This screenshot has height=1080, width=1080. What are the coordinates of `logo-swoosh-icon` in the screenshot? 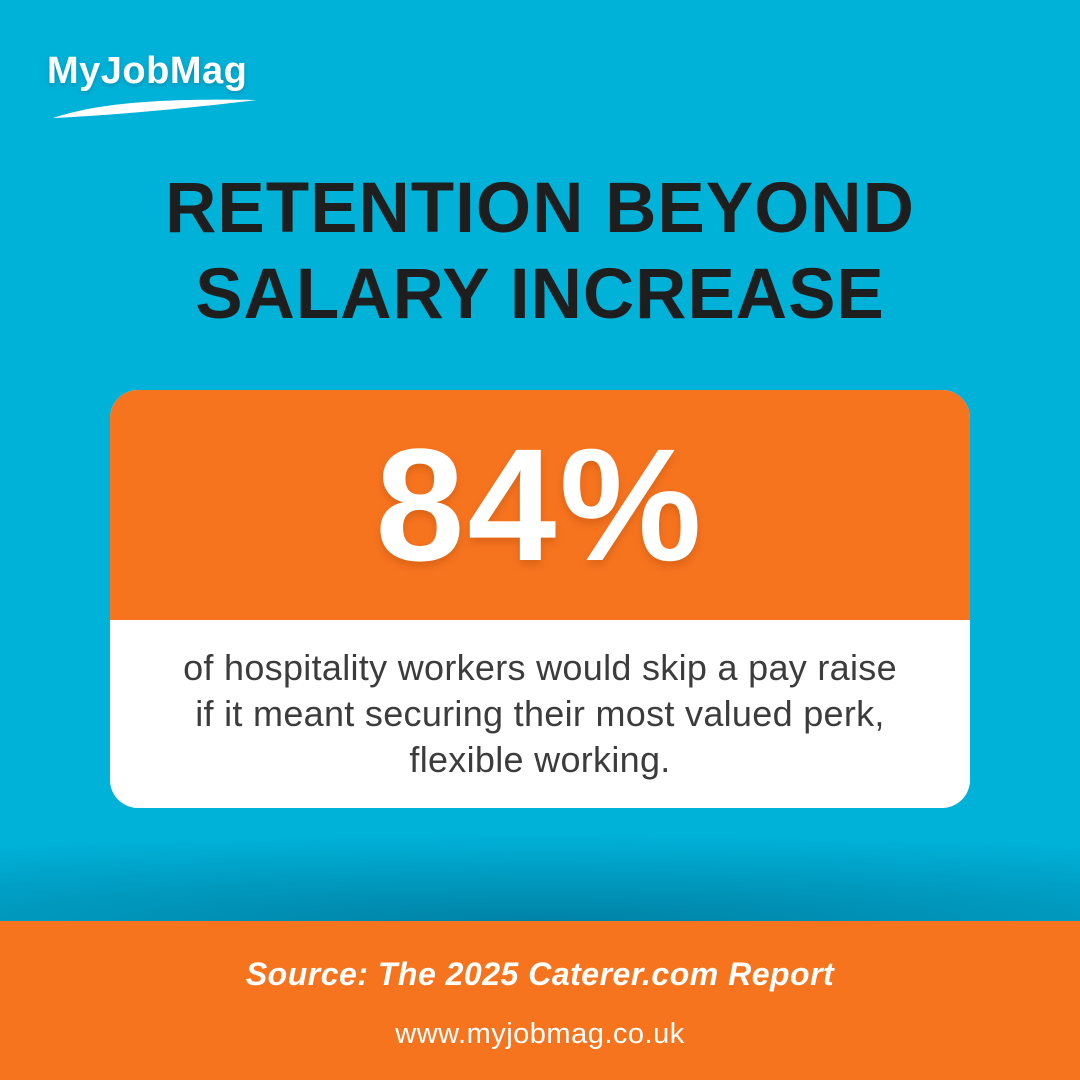 It's located at (155, 108).